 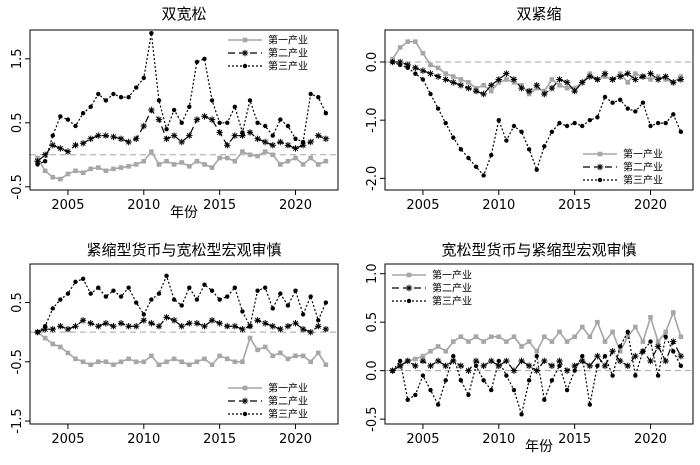 What do you see at coordinates (288, 66) in the screenshot?
I see `legend-label: 第三产业` at bounding box center [288, 66].